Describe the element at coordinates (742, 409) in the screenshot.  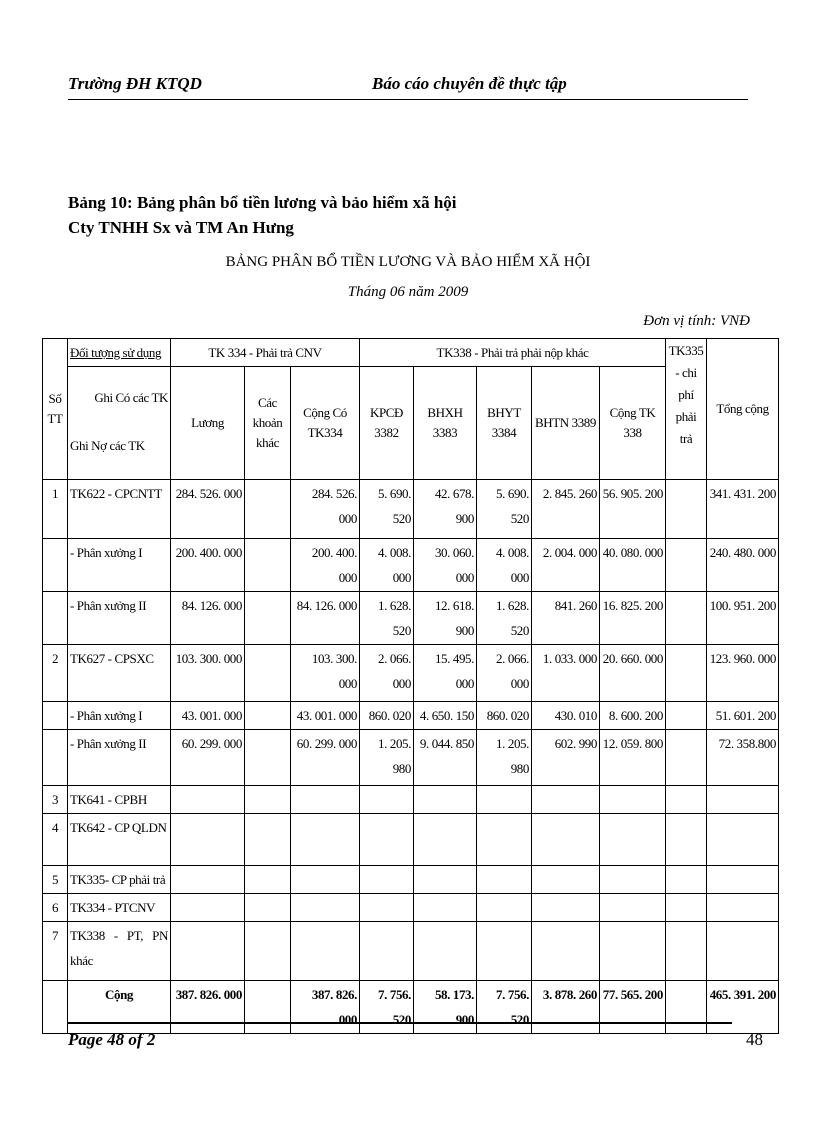
I see `header-tong: Tổng cộng` at that location.